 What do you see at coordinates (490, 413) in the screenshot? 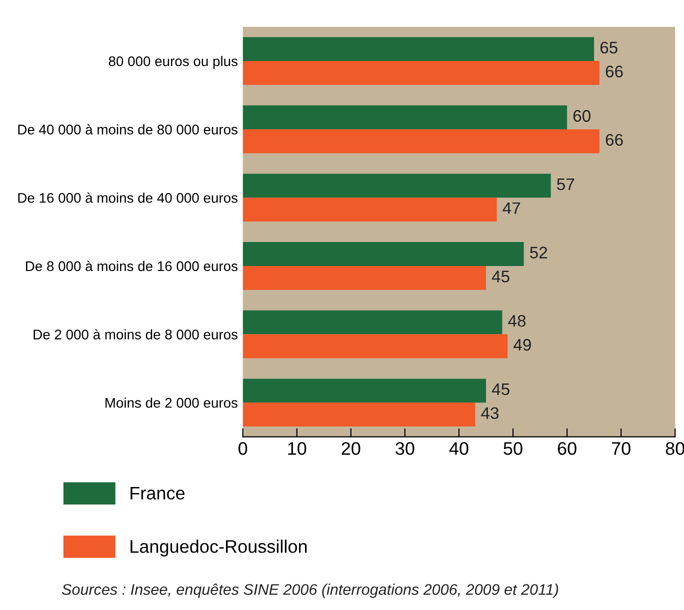
I see `data-label: 43` at bounding box center [490, 413].